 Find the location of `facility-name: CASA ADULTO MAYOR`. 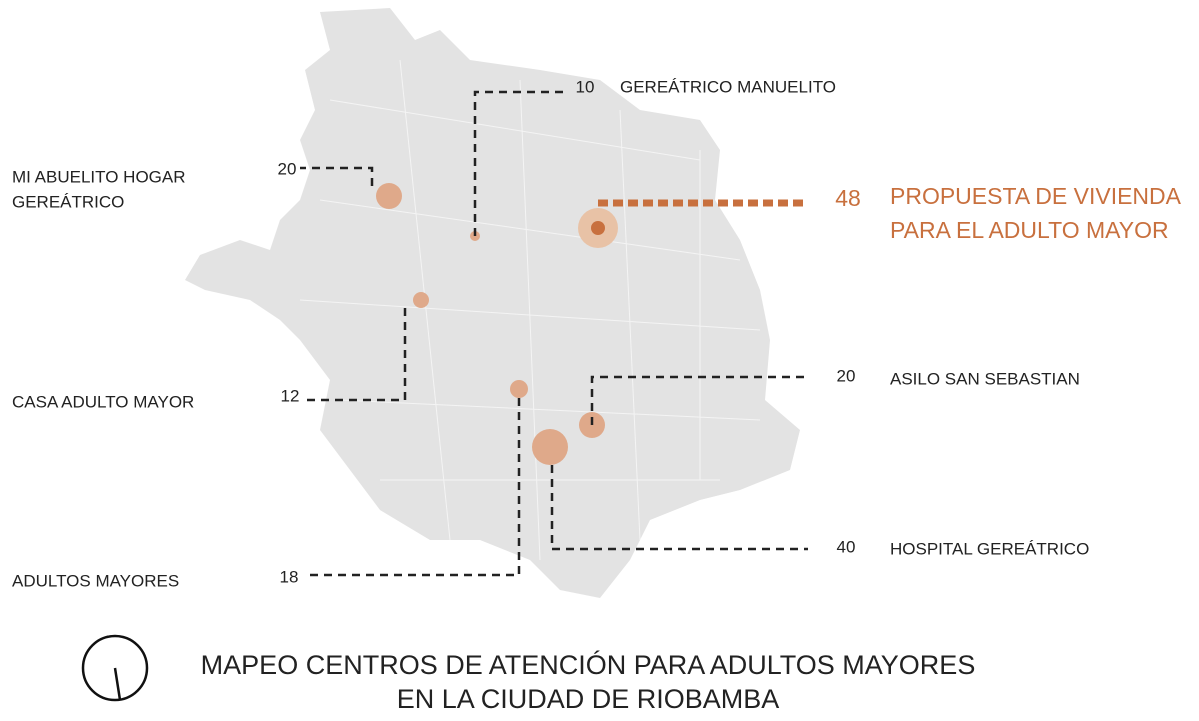

facility-name: CASA ADULTO MAYOR is located at coordinates (103, 401).